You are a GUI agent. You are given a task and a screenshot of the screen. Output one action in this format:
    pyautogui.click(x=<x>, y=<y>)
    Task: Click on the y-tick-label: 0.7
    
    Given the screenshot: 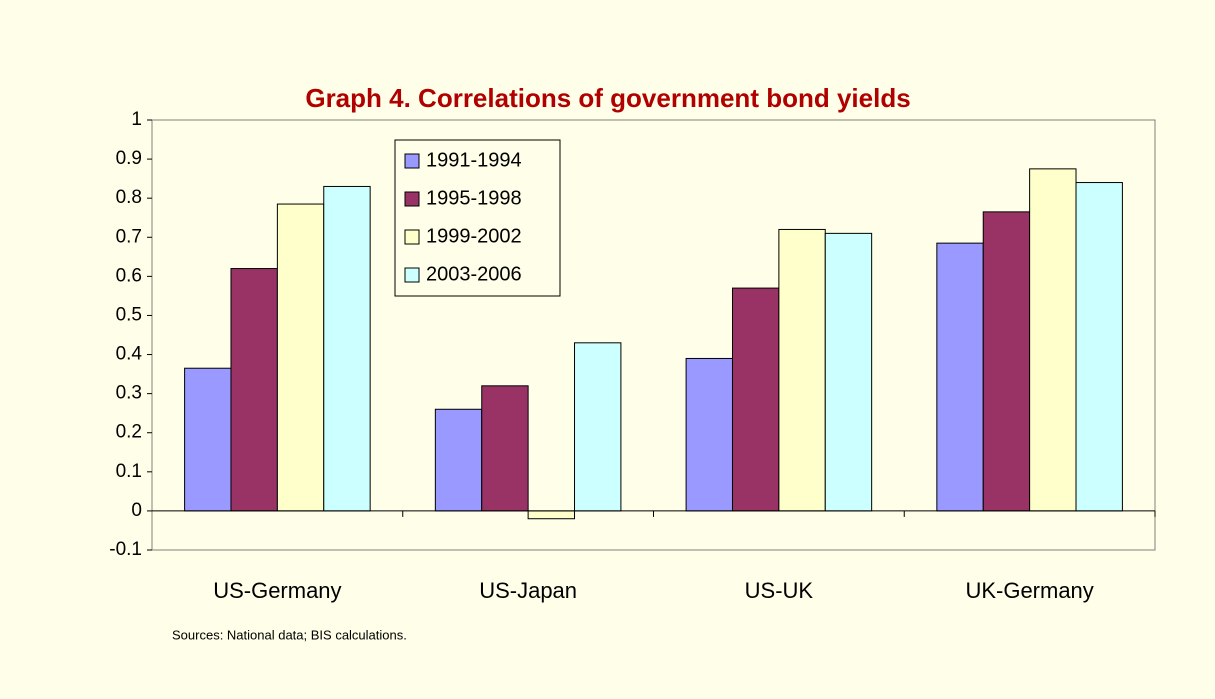 What is the action you would take?
    pyautogui.click(x=129, y=236)
    